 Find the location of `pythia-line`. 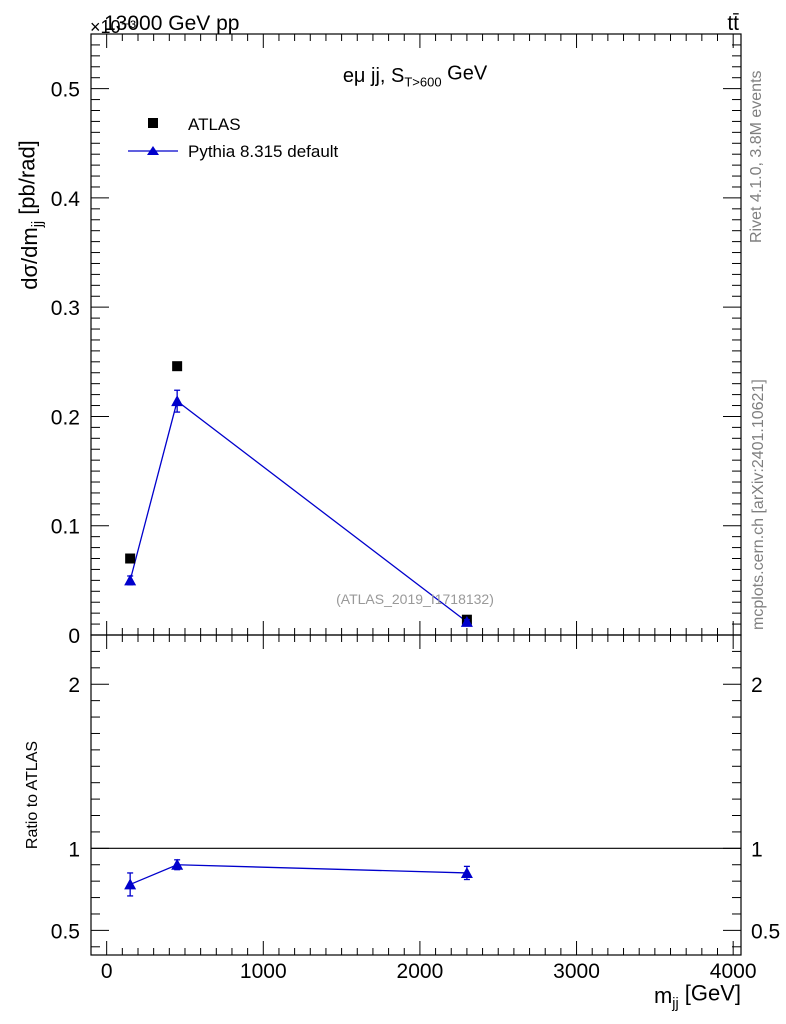

pythia-line is located at coordinates (298, 511).